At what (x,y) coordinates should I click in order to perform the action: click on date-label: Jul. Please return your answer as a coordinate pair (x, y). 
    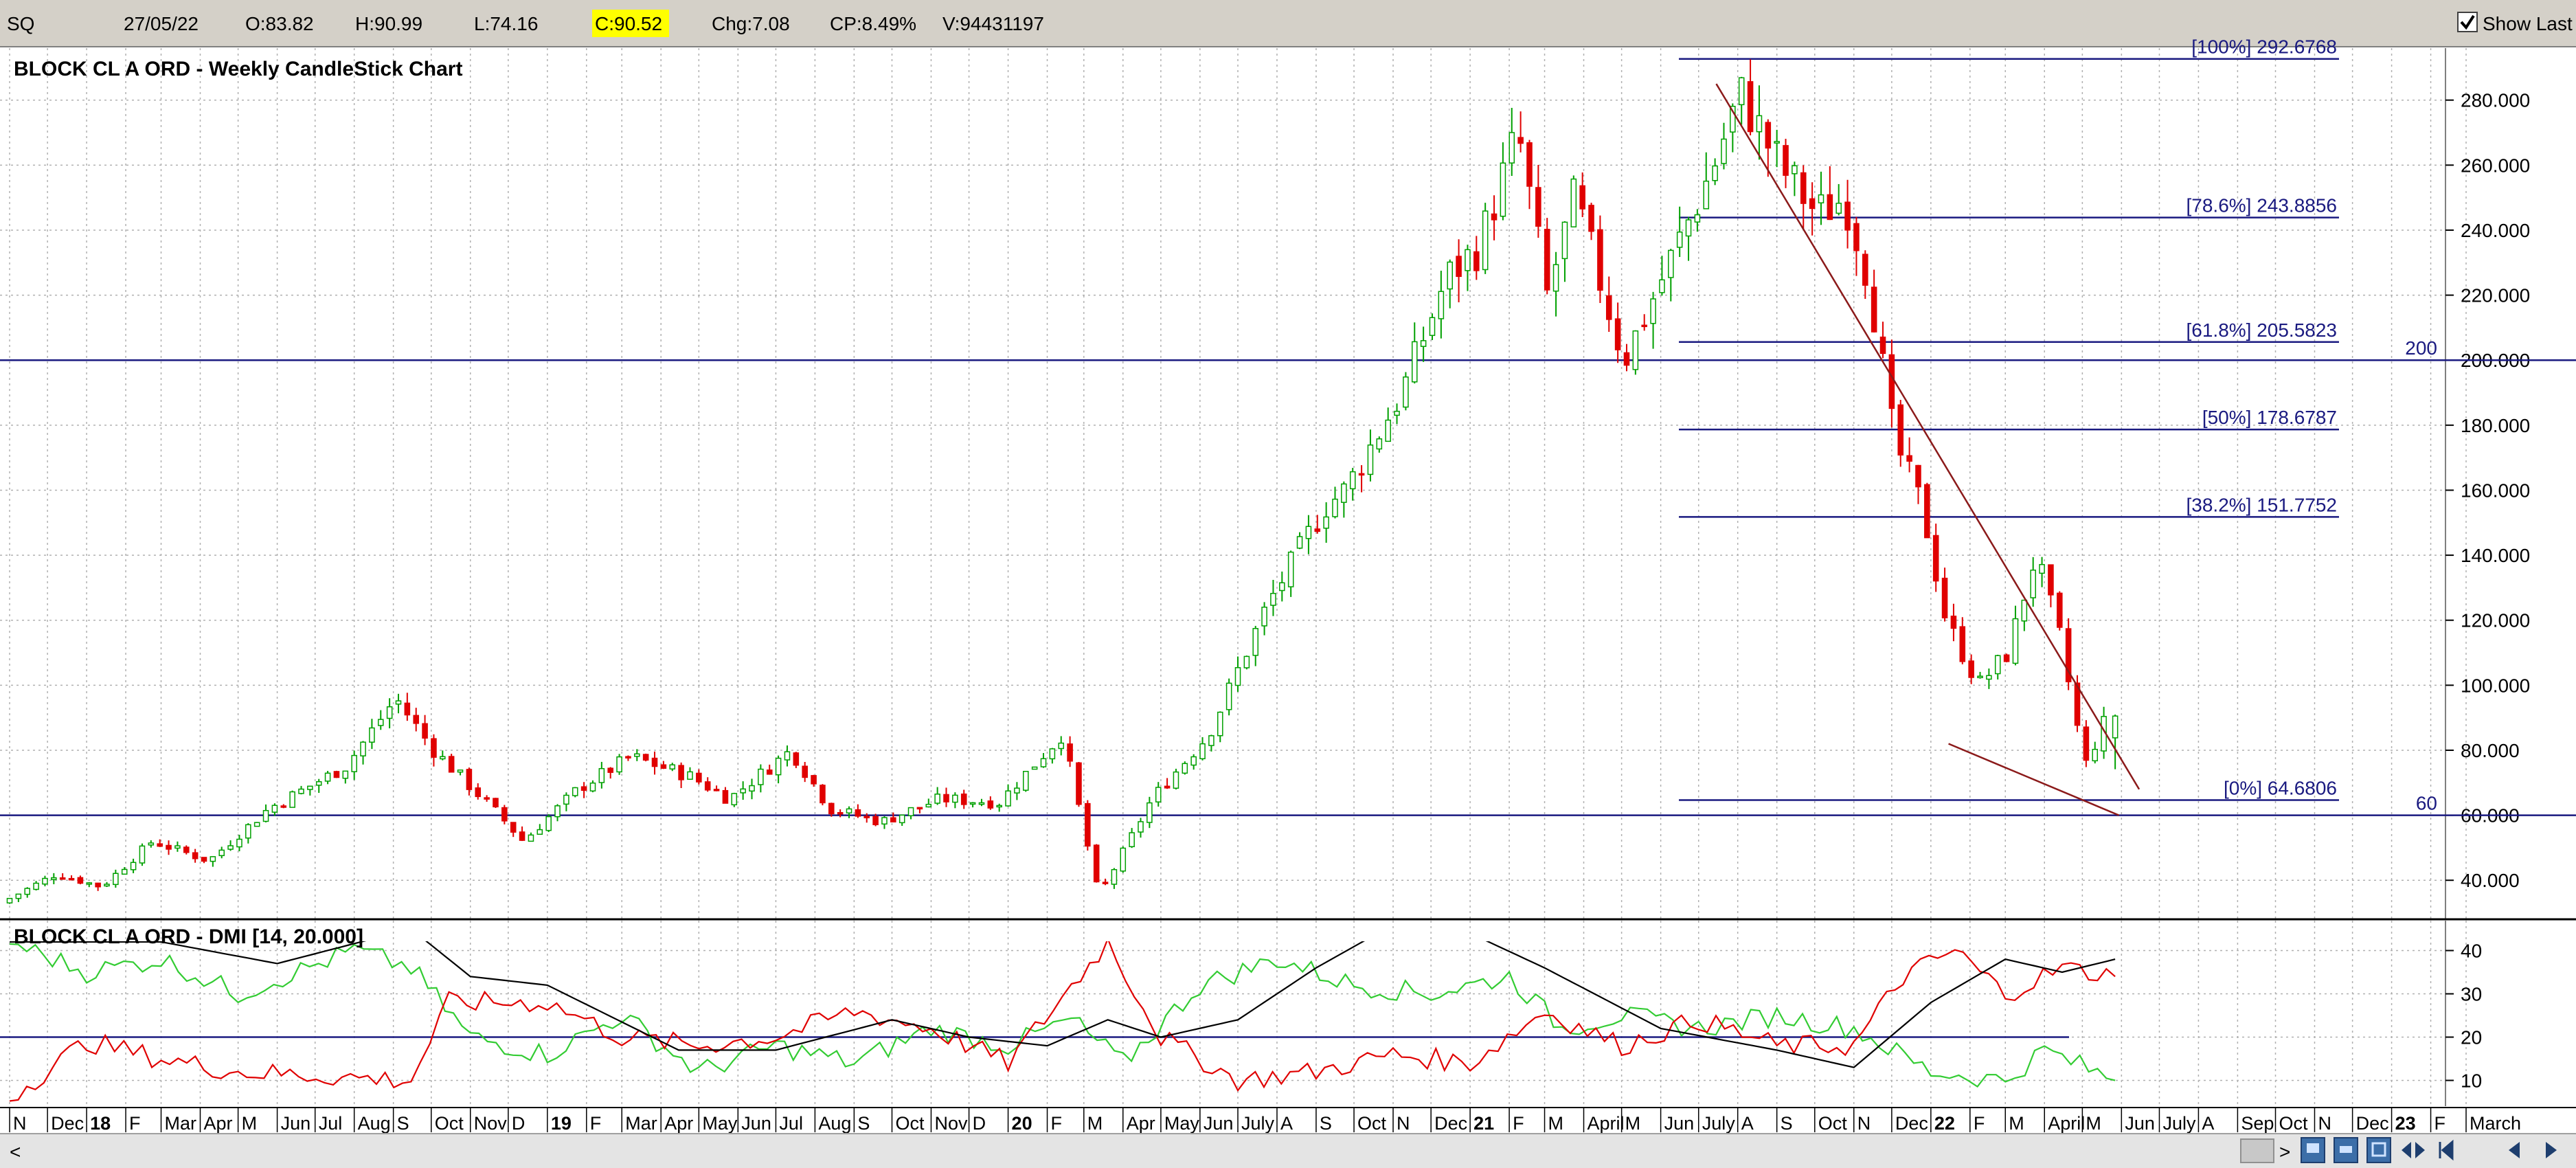
    Looking at the image, I should click on (791, 1123).